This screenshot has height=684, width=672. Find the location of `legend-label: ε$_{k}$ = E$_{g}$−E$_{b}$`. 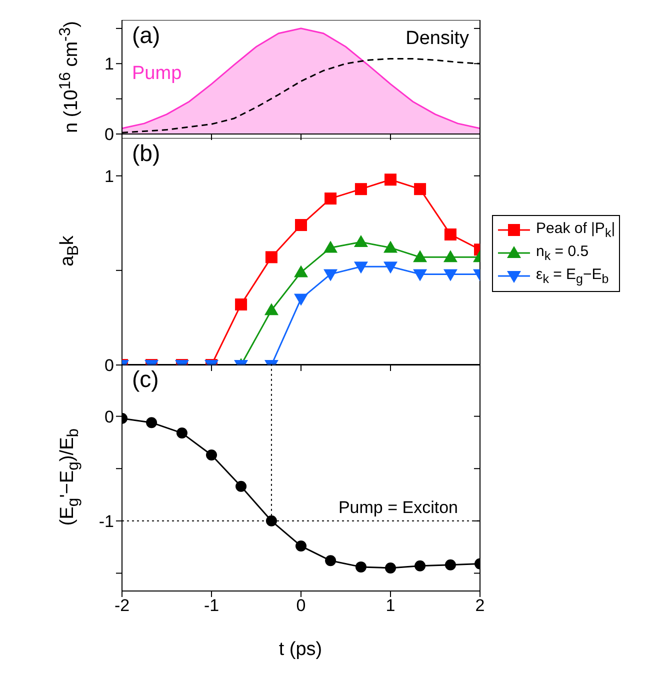

legend-label: ε$_{k}$ = E$_{g}$−E$_{b}$ is located at coordinates (572, 276).